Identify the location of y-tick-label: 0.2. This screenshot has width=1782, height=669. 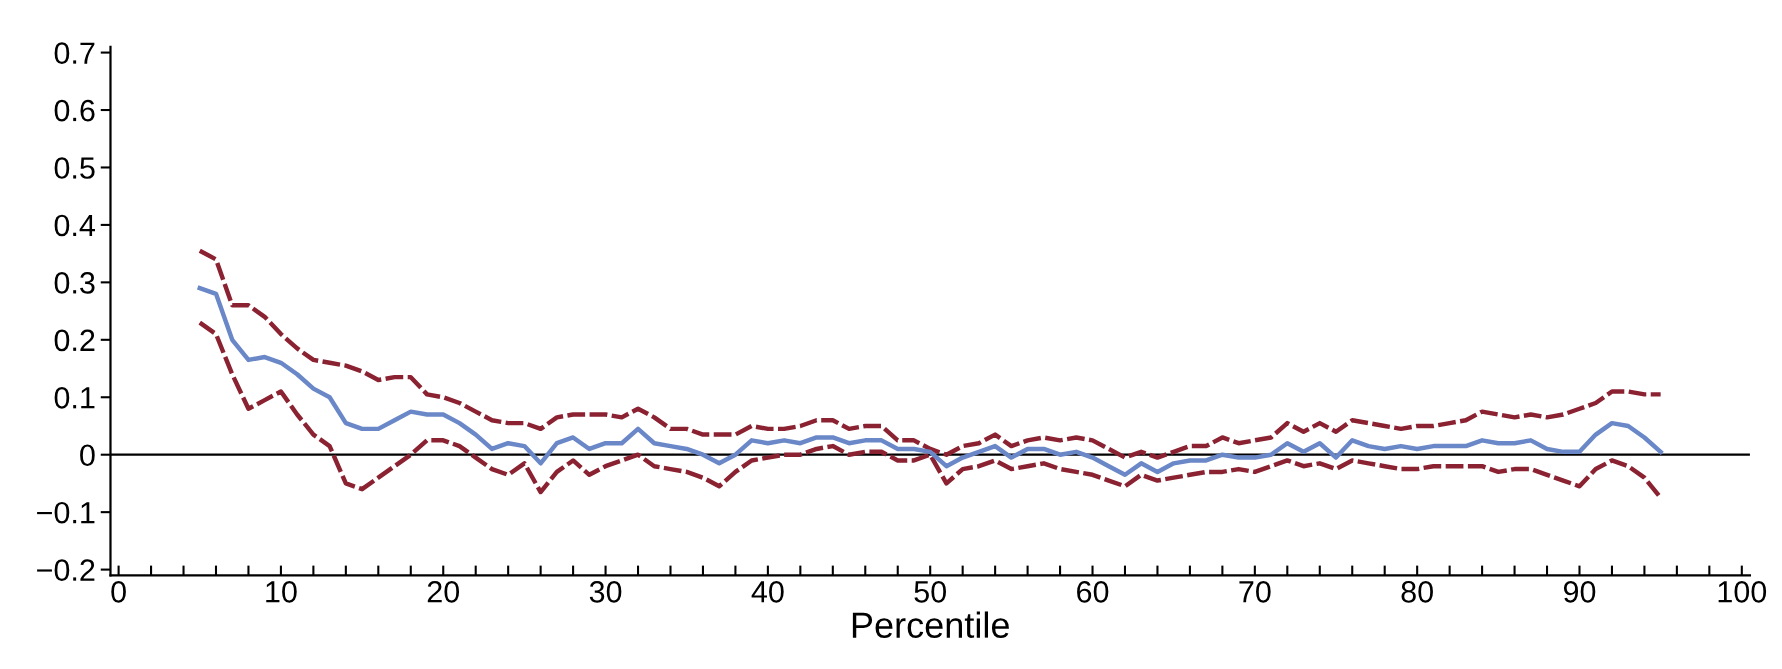
(74, 340).